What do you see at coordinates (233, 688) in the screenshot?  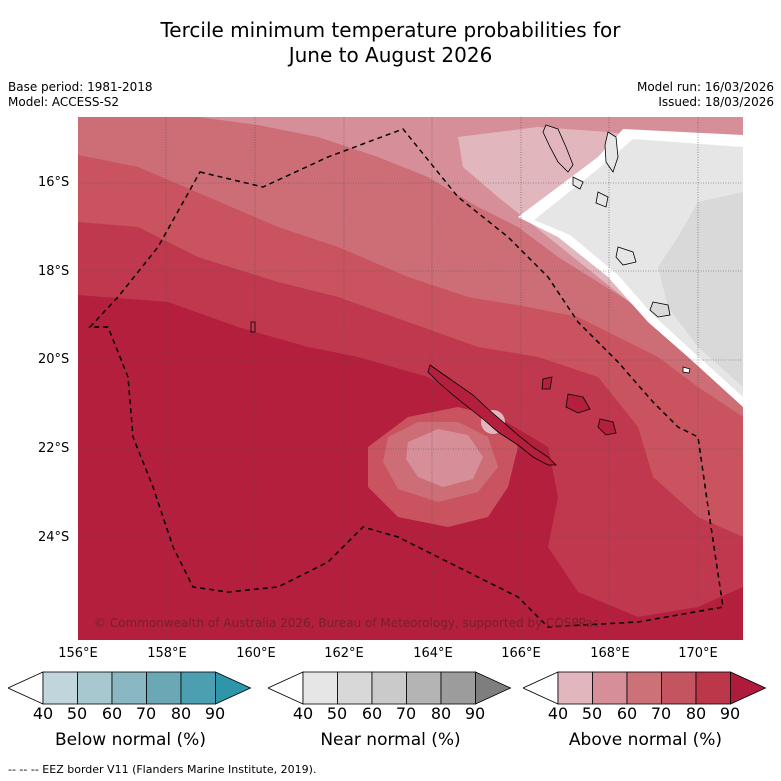 I see `below-bar-right-arrow` at bounding box center [233, 688].